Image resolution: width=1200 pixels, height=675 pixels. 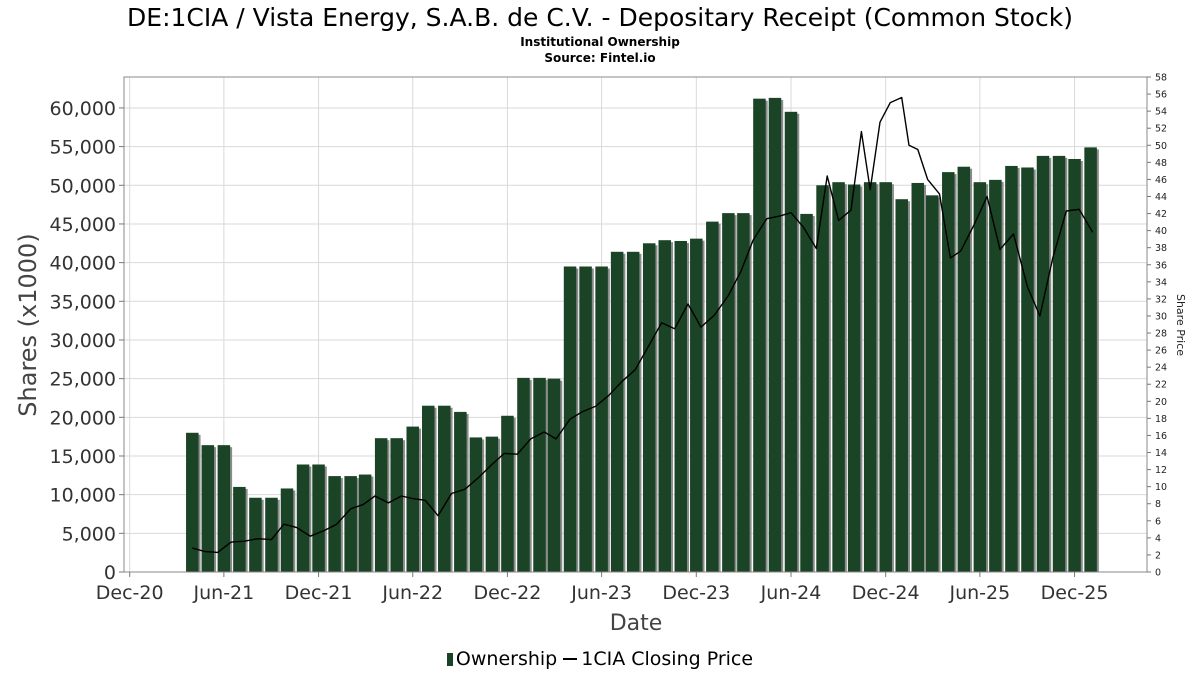 What do you see at coordinates (1158, 521) in the screenshot?
I see `y2-tick-label: 6` at bounding box center [1158, 521].